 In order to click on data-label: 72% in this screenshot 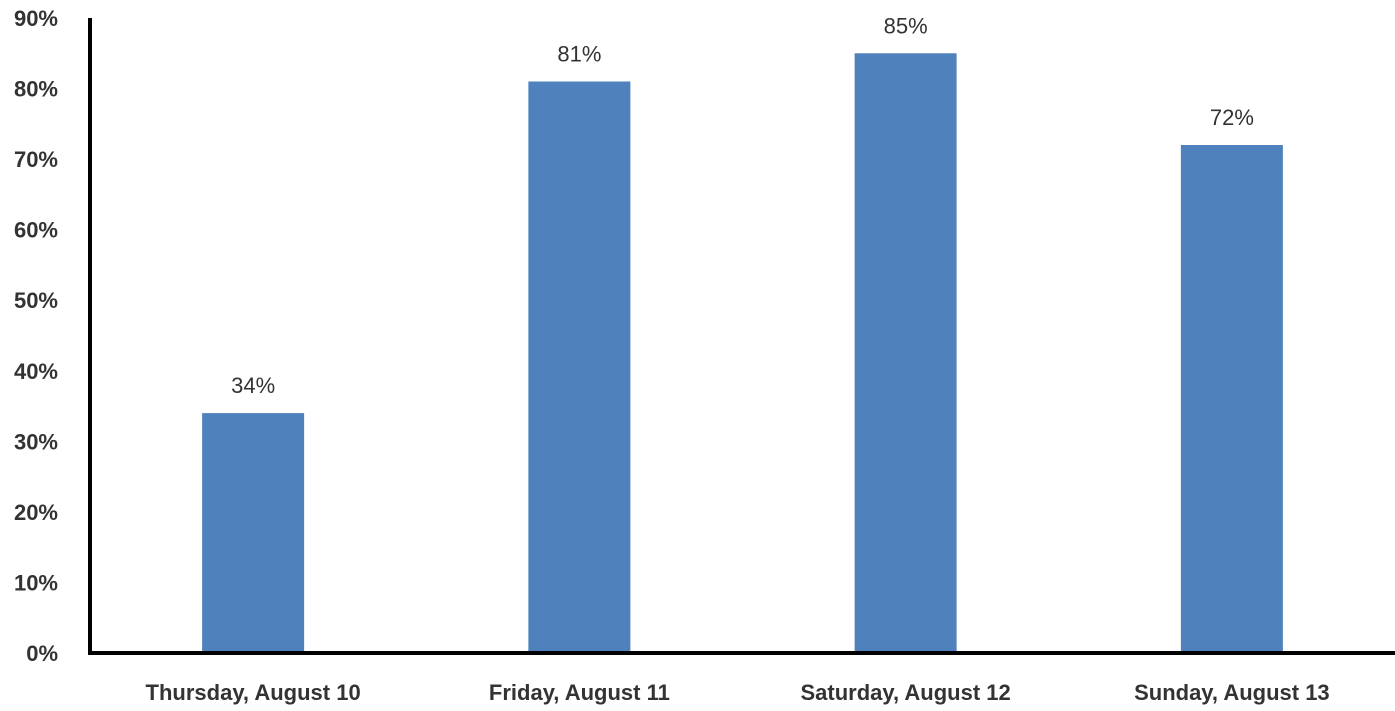, I will do `click(1232, 117)`.